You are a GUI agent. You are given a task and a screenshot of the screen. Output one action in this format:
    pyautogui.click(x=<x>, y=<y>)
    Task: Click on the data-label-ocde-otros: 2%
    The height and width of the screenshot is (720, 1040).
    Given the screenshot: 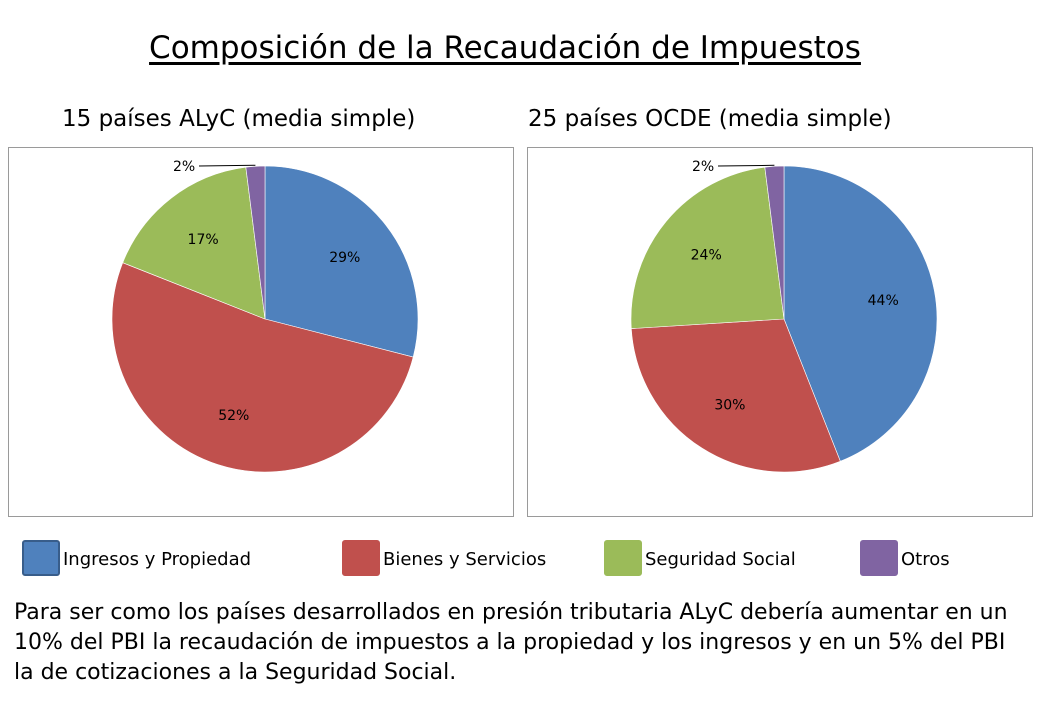 What is the action you would take?
    pyautogui.click(x=703, y=167)
    